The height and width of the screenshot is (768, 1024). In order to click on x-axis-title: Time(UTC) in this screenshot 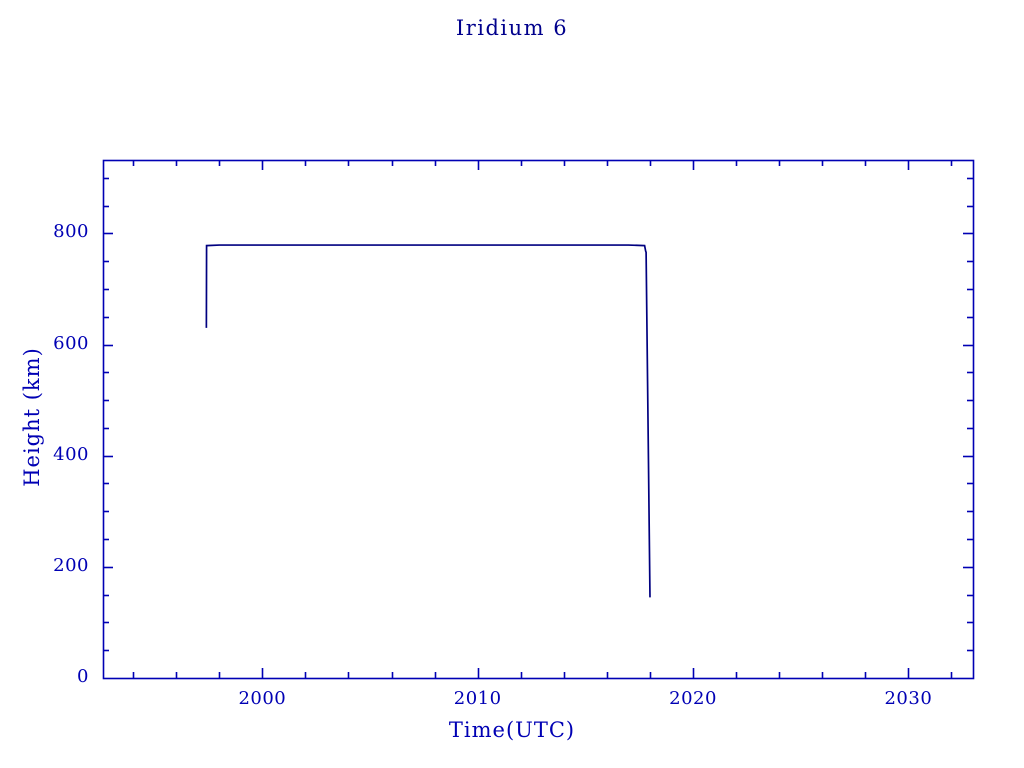, I will do `click(512, 730)`.